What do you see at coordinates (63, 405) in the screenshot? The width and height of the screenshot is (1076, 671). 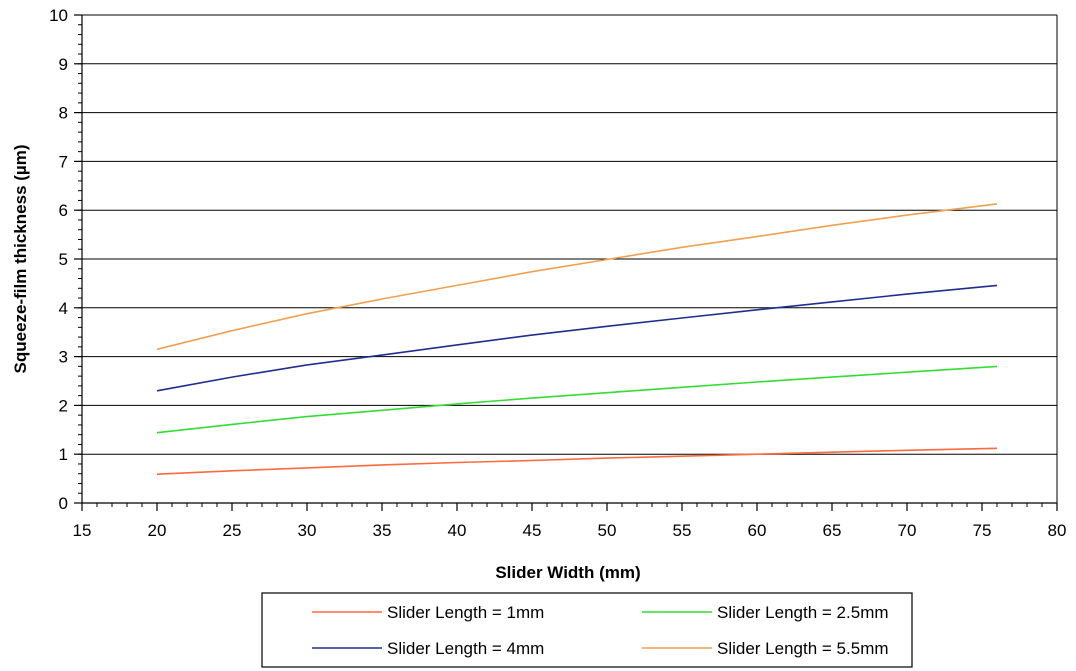 I see `y-tick-label: 2` at bounding box center [63, 405].